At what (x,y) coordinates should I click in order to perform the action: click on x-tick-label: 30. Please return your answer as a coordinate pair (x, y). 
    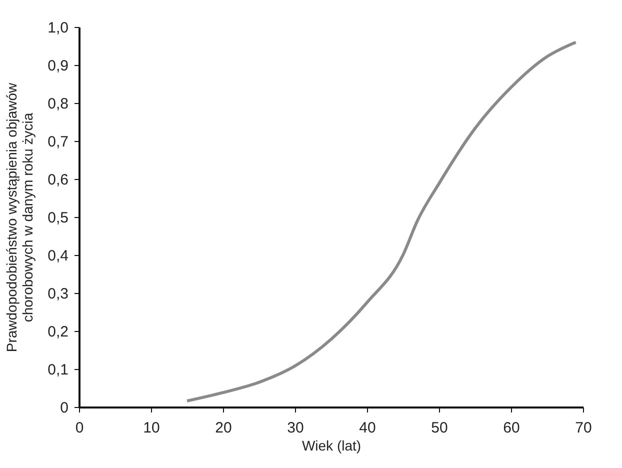
    Looking at the image, I should click on (295, 428).